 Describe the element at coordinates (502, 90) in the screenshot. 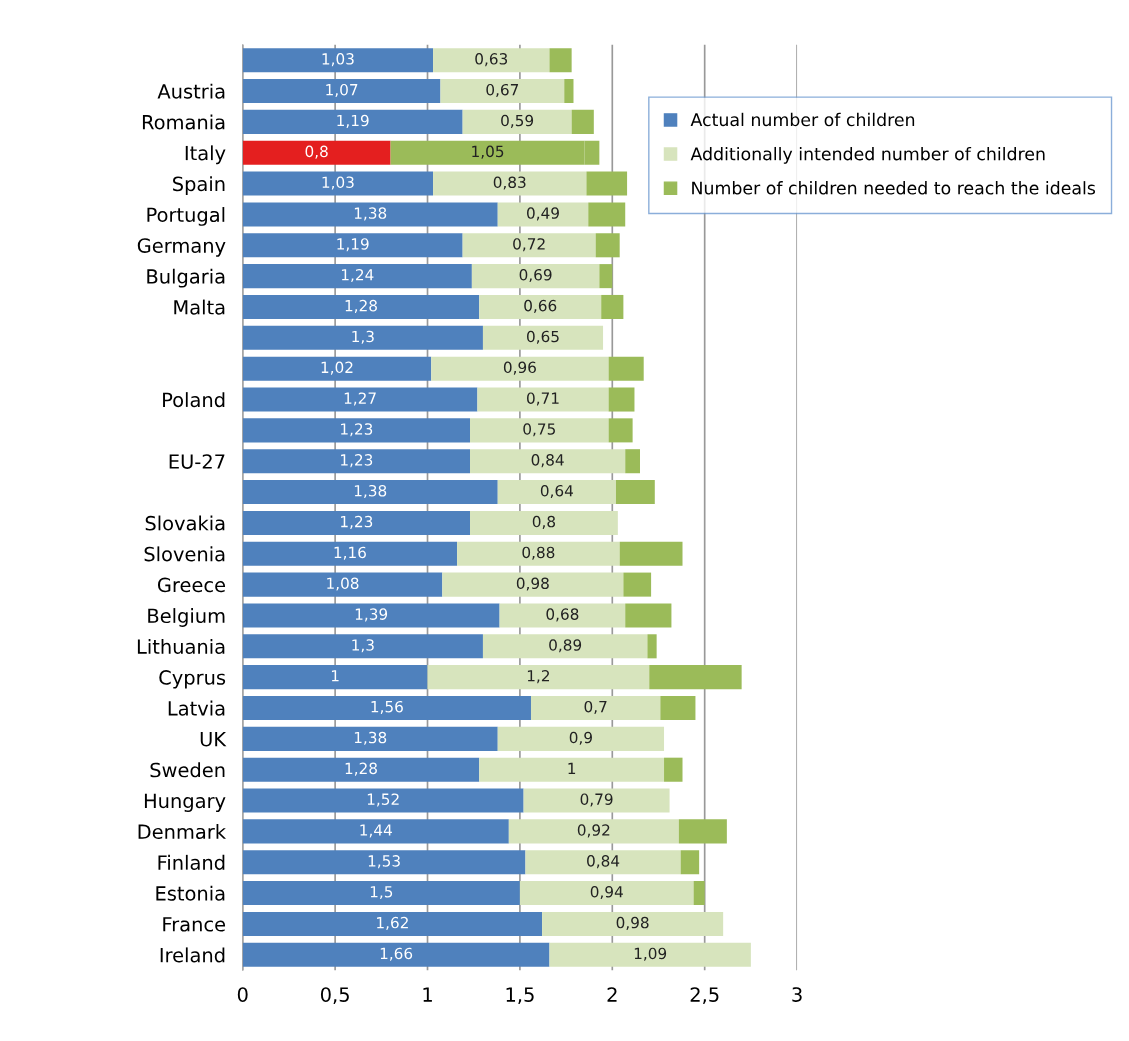

I see `data-label: 0,67` at that location.